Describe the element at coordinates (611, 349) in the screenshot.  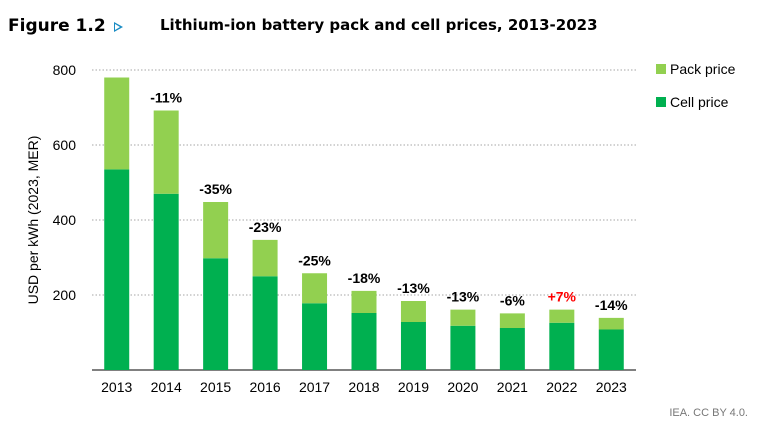
I see `bar-cell-2023` at that location.